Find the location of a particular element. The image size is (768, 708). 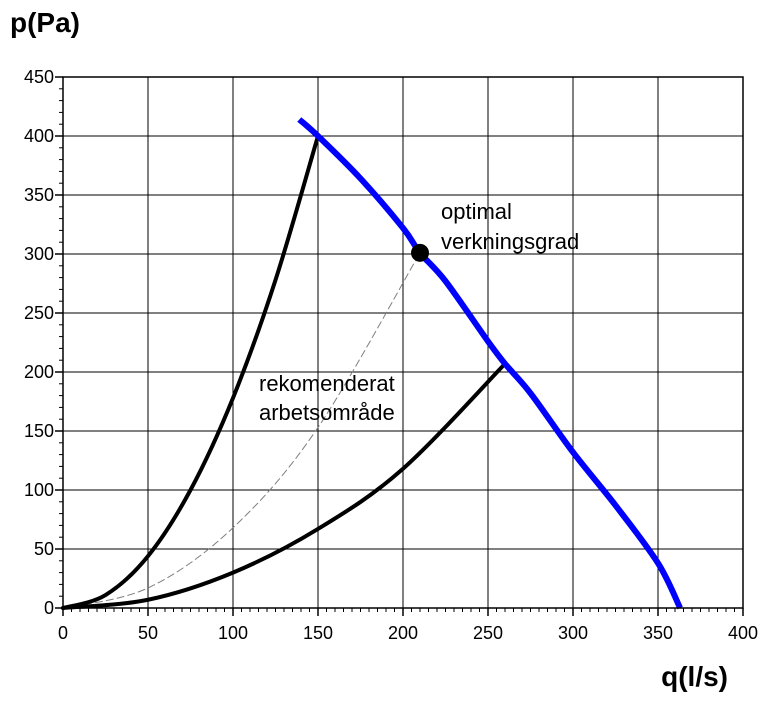

x-tick-label: 350 is located at coordinates (658, 633).